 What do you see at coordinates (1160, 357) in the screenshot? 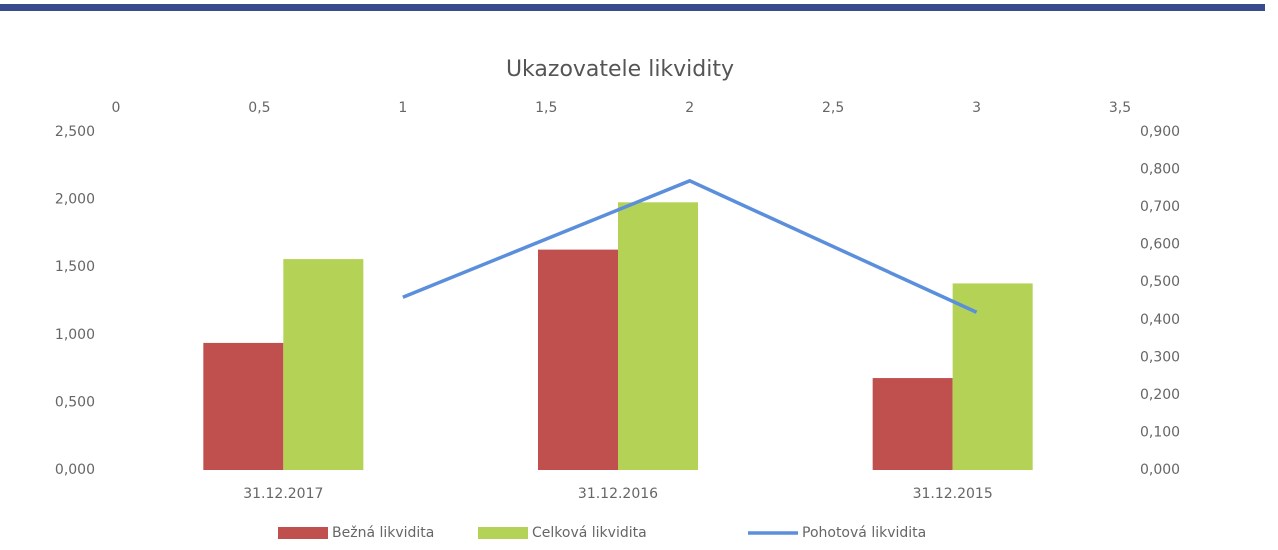
I see `y2-tick-label: 0,300` at bounding box center [1160, 357].